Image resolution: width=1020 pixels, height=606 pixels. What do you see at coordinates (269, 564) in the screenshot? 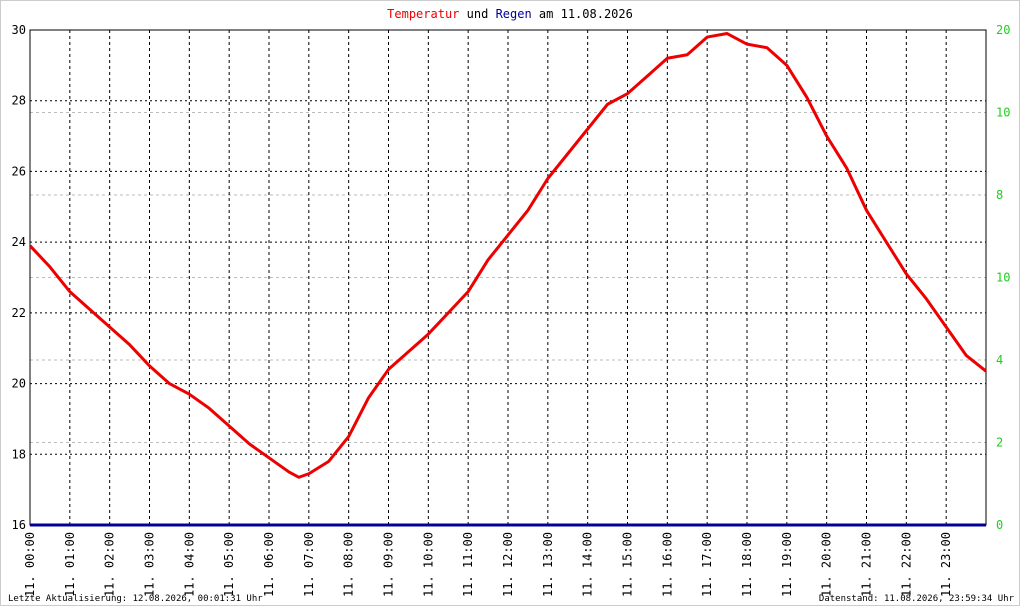
I see `x-tick-label: 11. 06:00` at bounding box center [269, 564].